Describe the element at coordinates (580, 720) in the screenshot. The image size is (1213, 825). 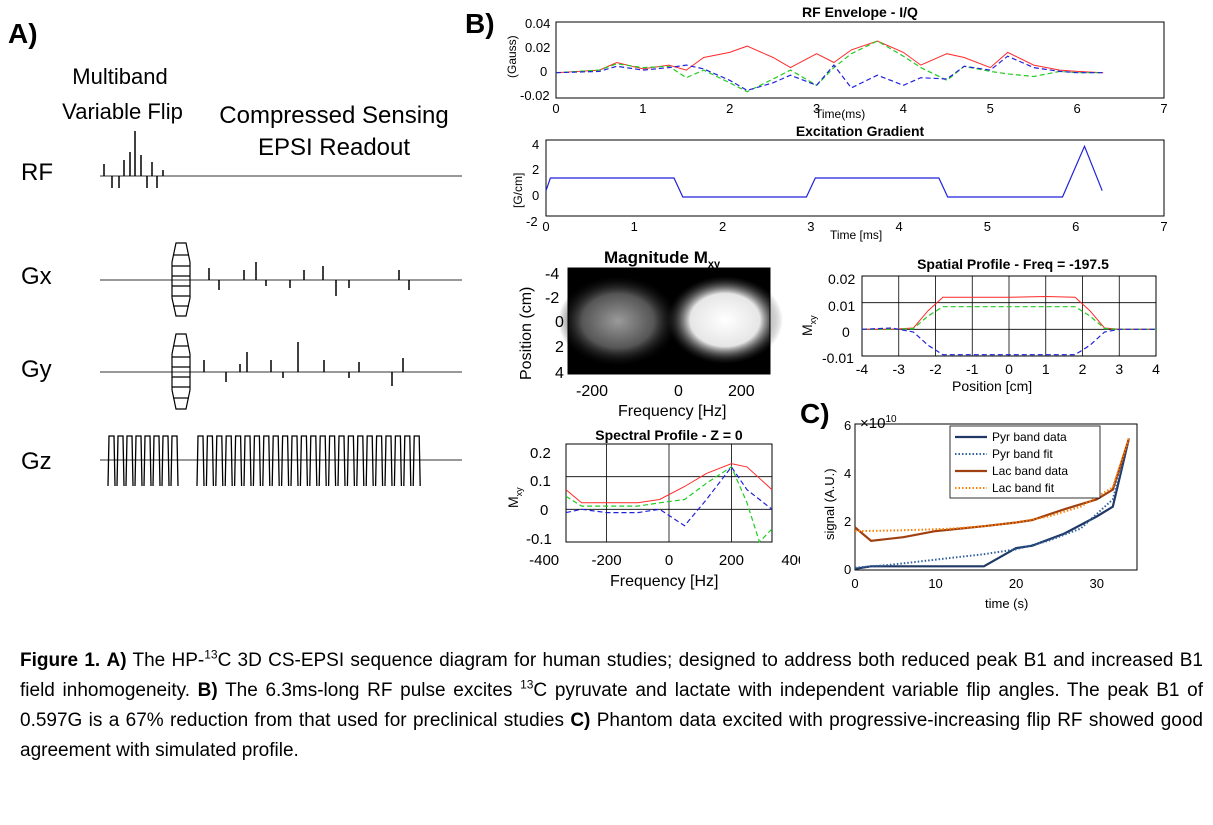
I see `caption-c-label: C)` at that location.